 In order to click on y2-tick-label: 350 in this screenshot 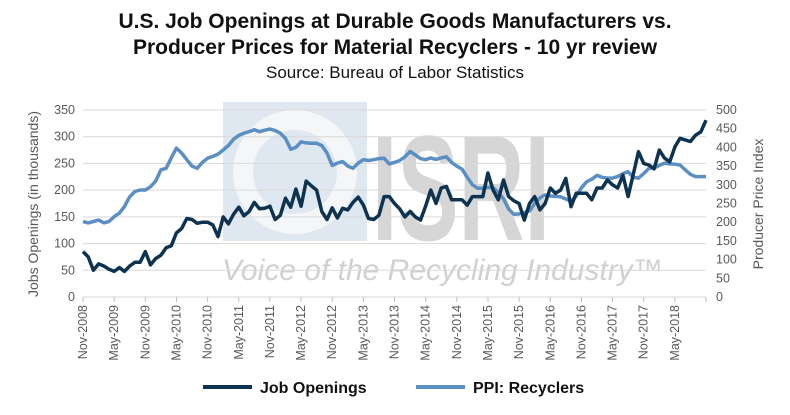, I will do `click(726, 166)`.